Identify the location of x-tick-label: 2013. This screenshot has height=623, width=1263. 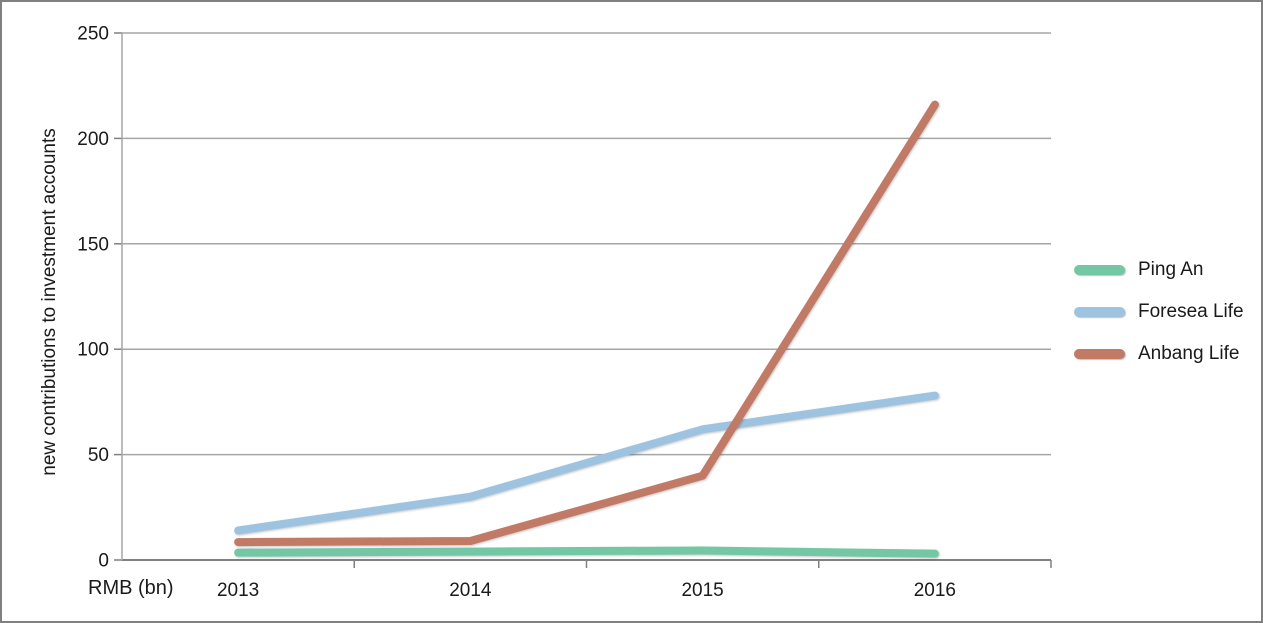
(238, 590).